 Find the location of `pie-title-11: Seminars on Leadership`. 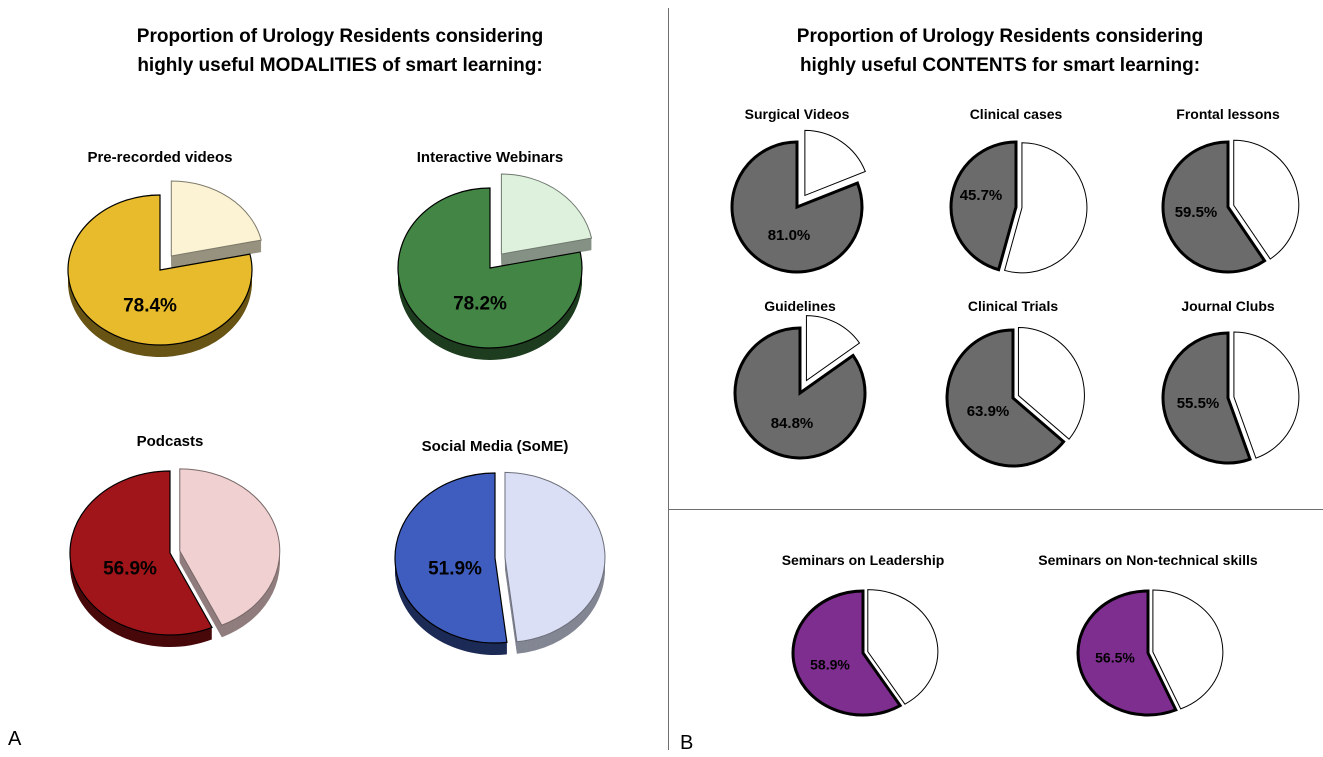

pie-title-11: Seminars on Leadership is located at coordinates (863, 560).